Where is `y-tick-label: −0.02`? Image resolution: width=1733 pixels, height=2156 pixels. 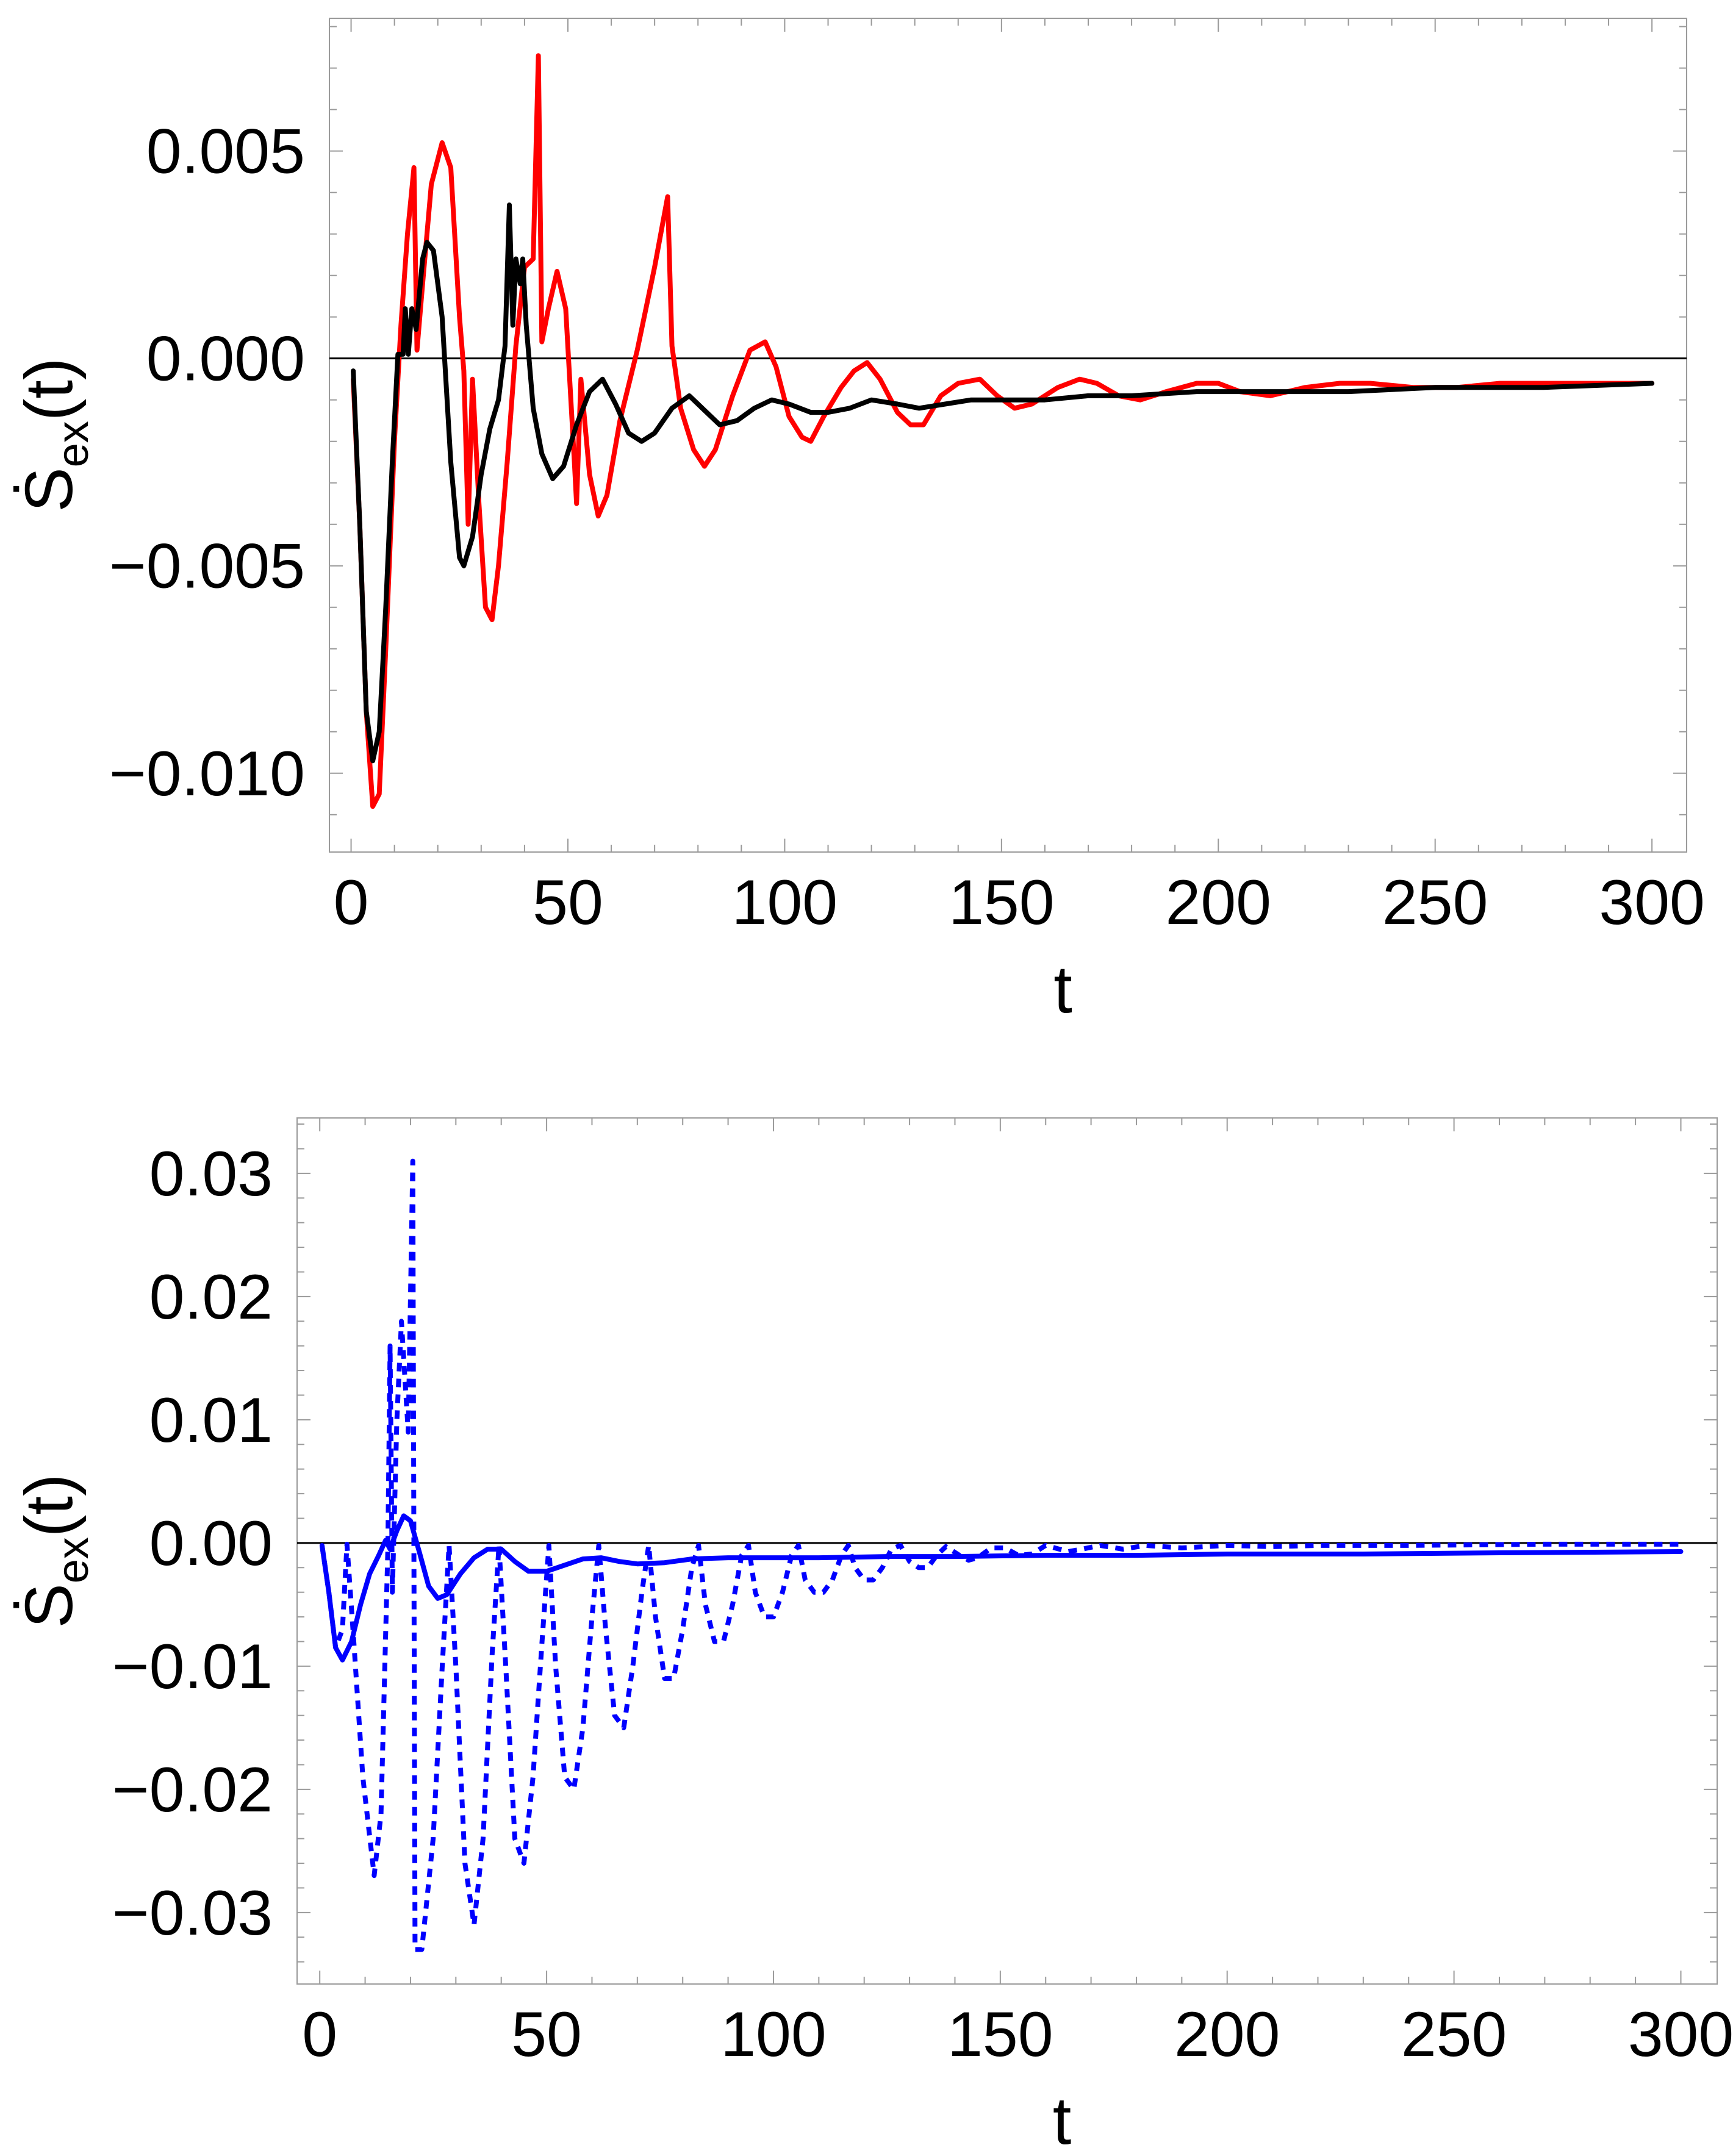
y-tick-label: −0.02 is located at coordinates (192, 1790).